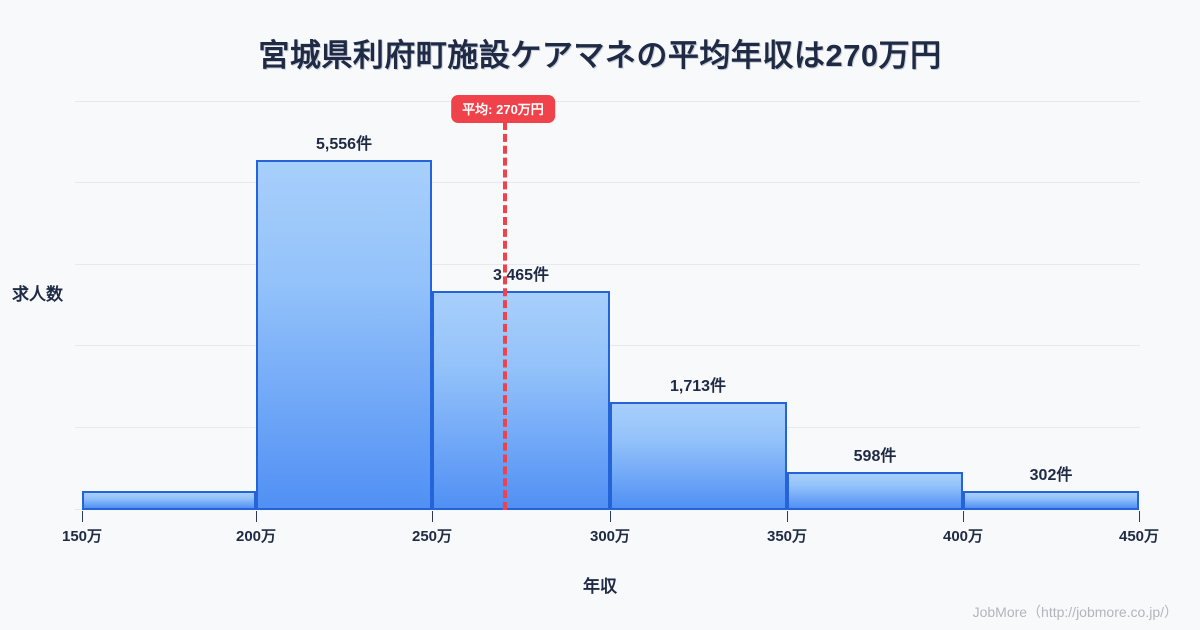  I want to click on bar-value-label: 1,713件, so click(698, 386).